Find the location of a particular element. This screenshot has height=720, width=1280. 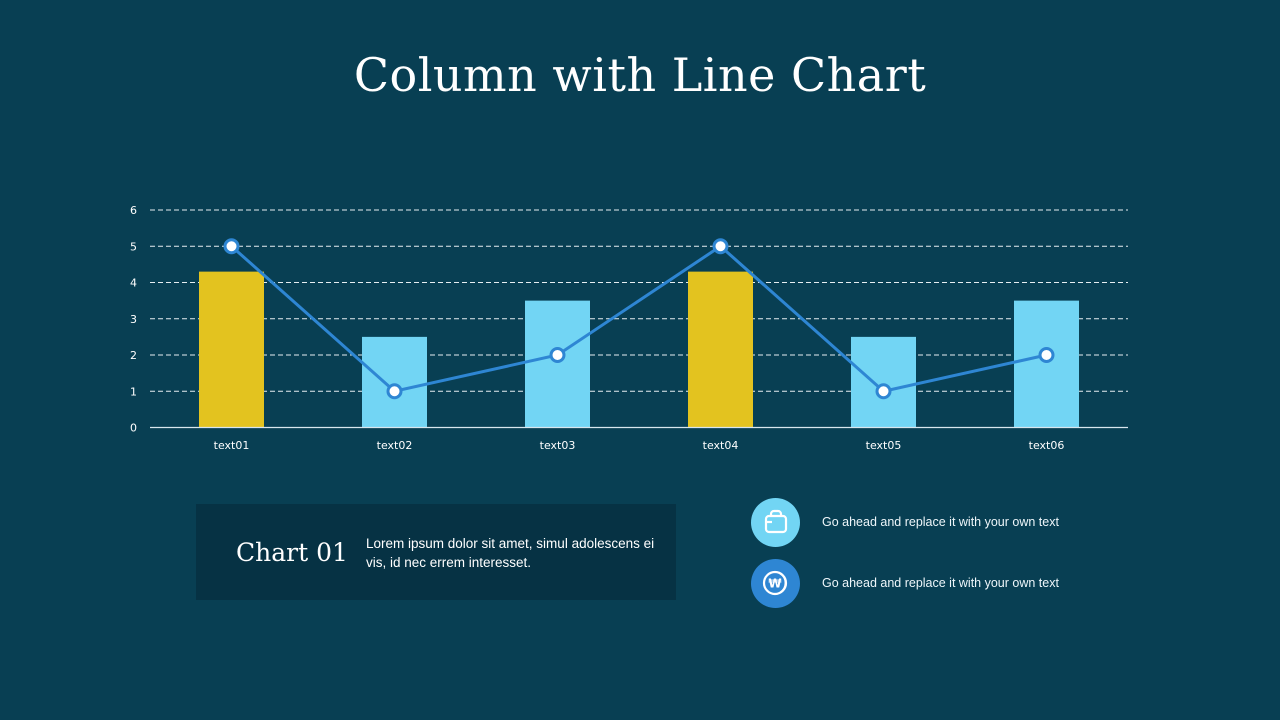

y-tick-label: 2 is located at coordinates (133, 355).